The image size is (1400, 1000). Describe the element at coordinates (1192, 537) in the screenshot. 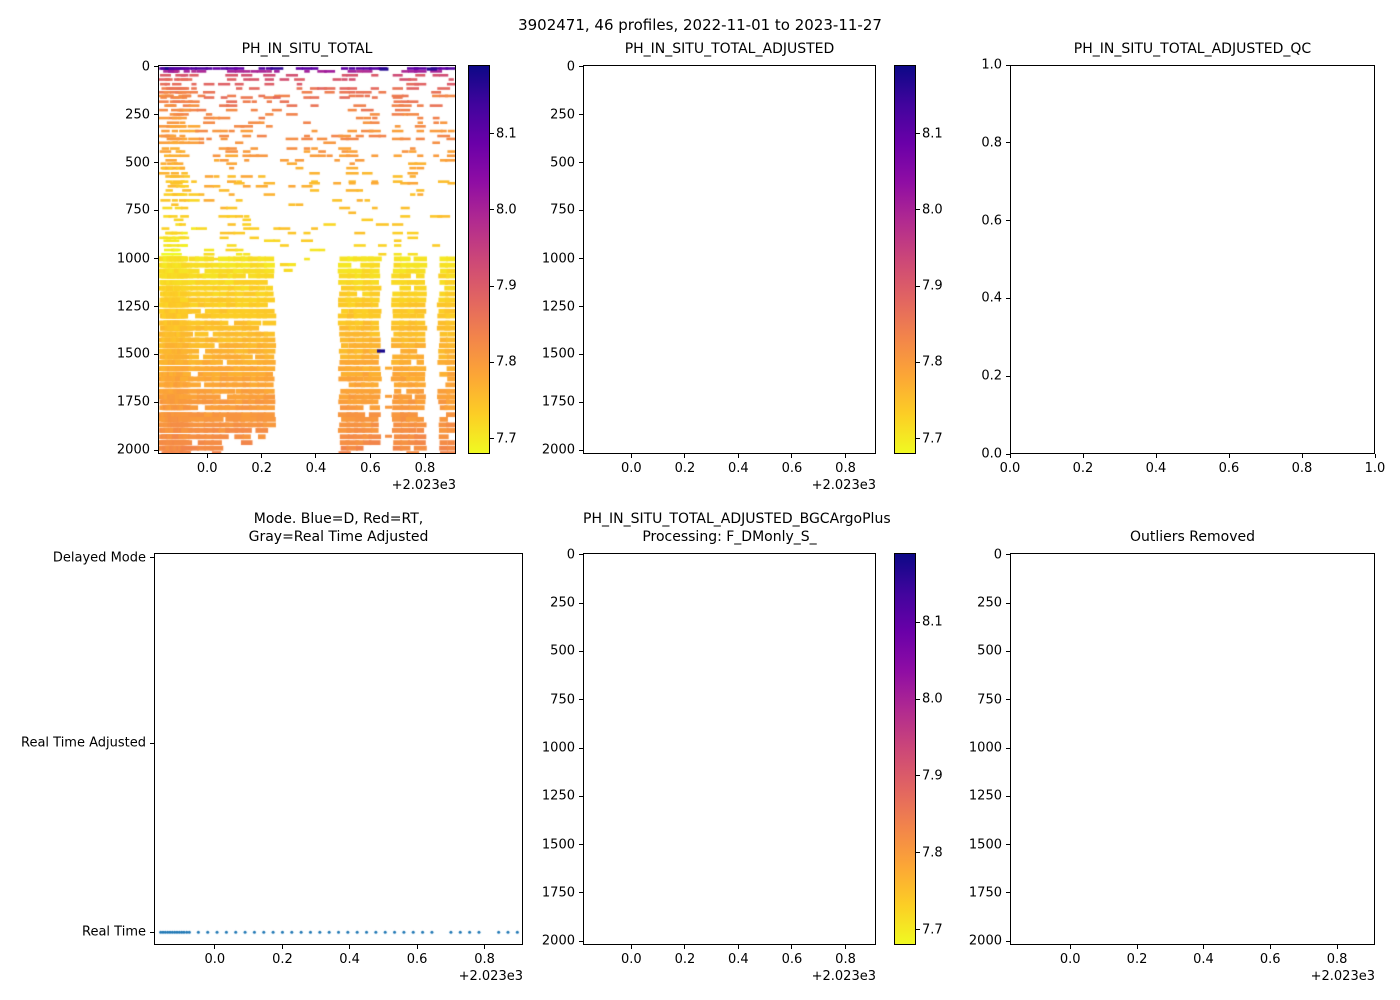

I see `plot-title: Outliers Removed` at that location.